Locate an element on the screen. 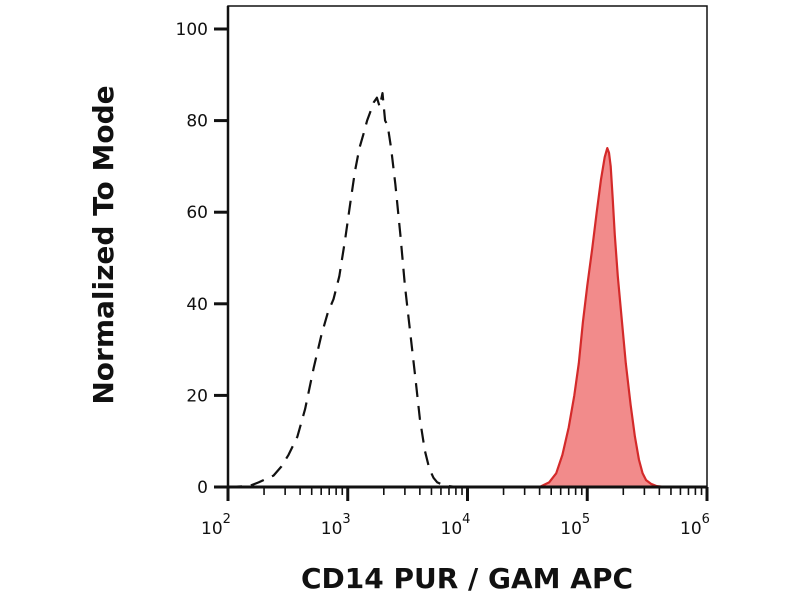  series-1-area is located at coordinates (602, 317).